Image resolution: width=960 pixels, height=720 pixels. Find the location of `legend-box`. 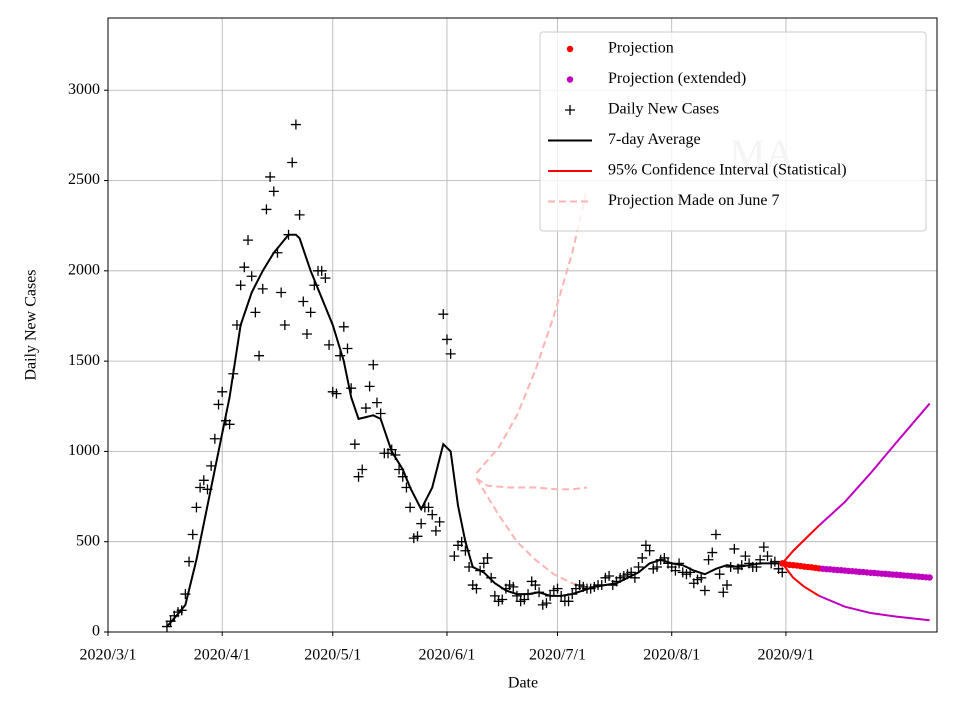

legend-box is located at coordinates (733, 131).